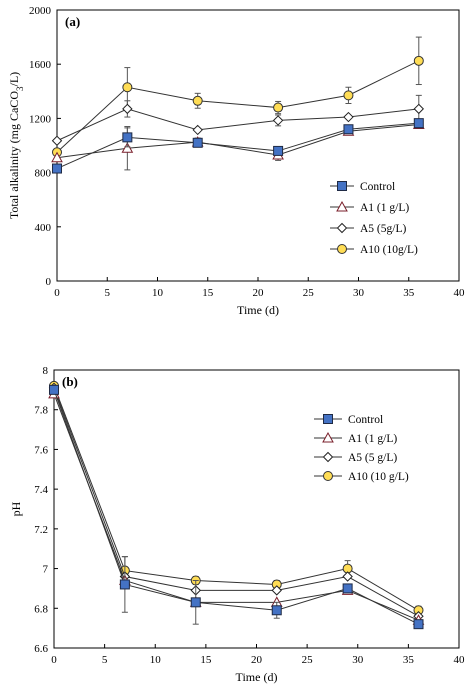  I want to click on legend-label: A10 (10 g/L), so click(378, 477).